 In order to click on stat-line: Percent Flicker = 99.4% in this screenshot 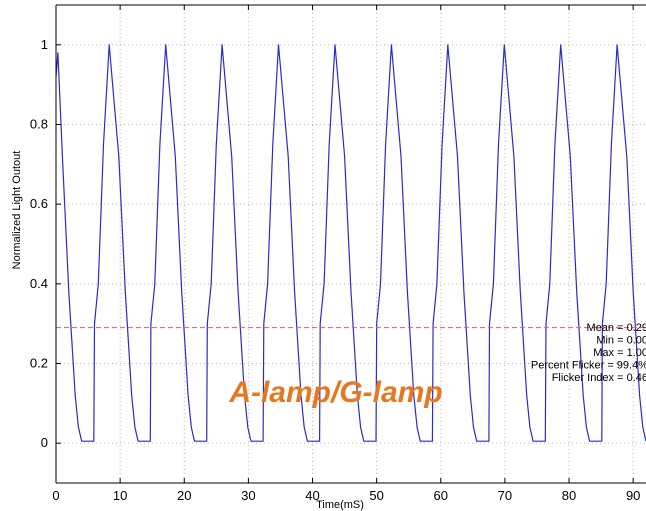, I will do `click(588, 366)`.